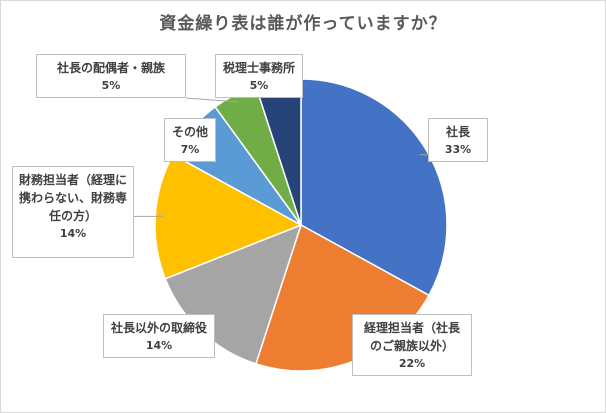 Image resolution: width=606 pixels, height=413 pixels. Describe the element at coordinates (259, 85) in the screenshot. I see `slice-value-6: 5%` at that location.